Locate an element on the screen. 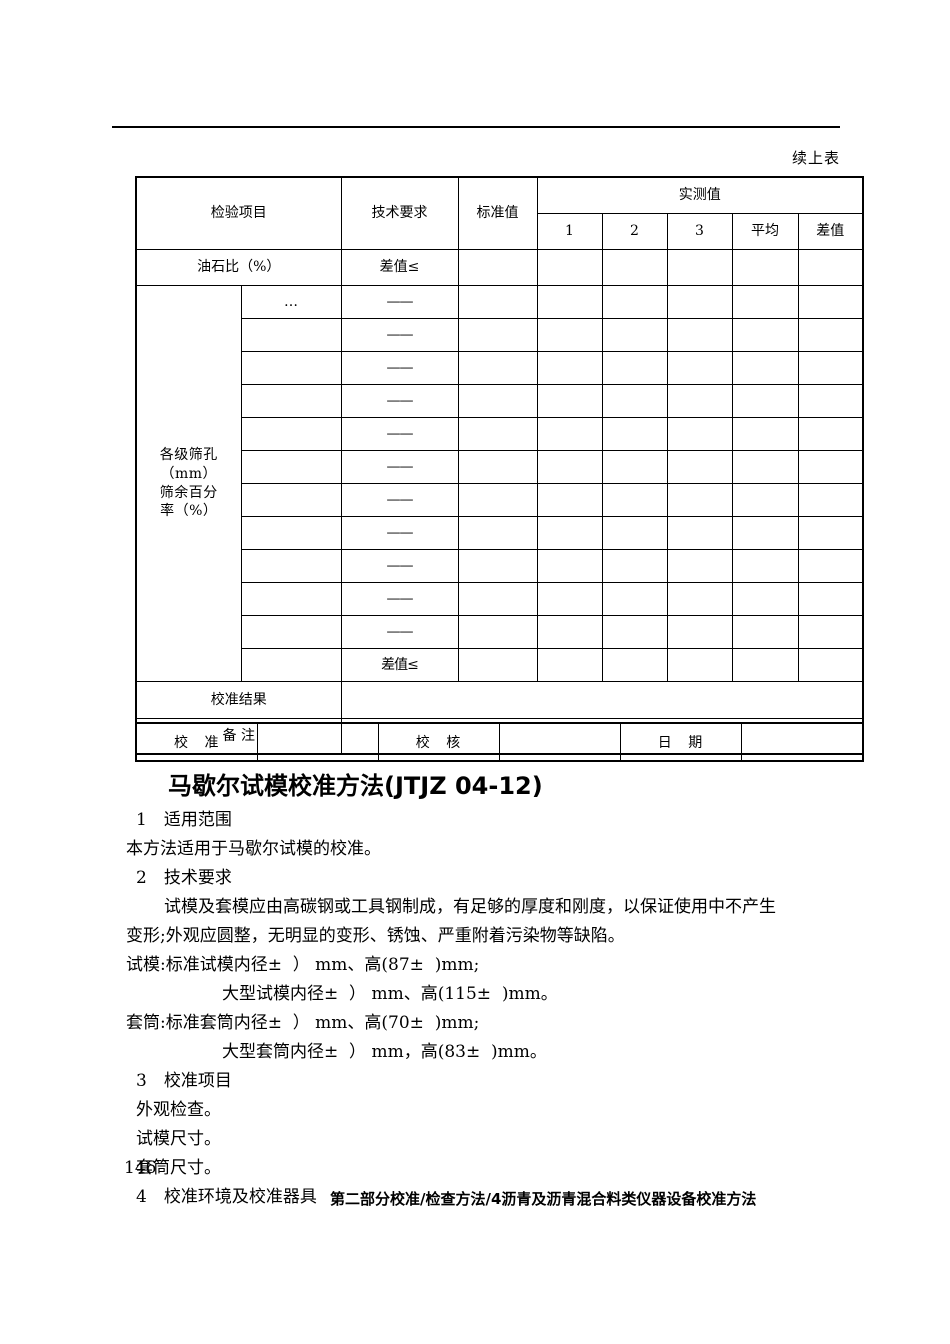 This screenshot has height=1344, width=950. calibrated-by-value is located at coordinates (317, 742).